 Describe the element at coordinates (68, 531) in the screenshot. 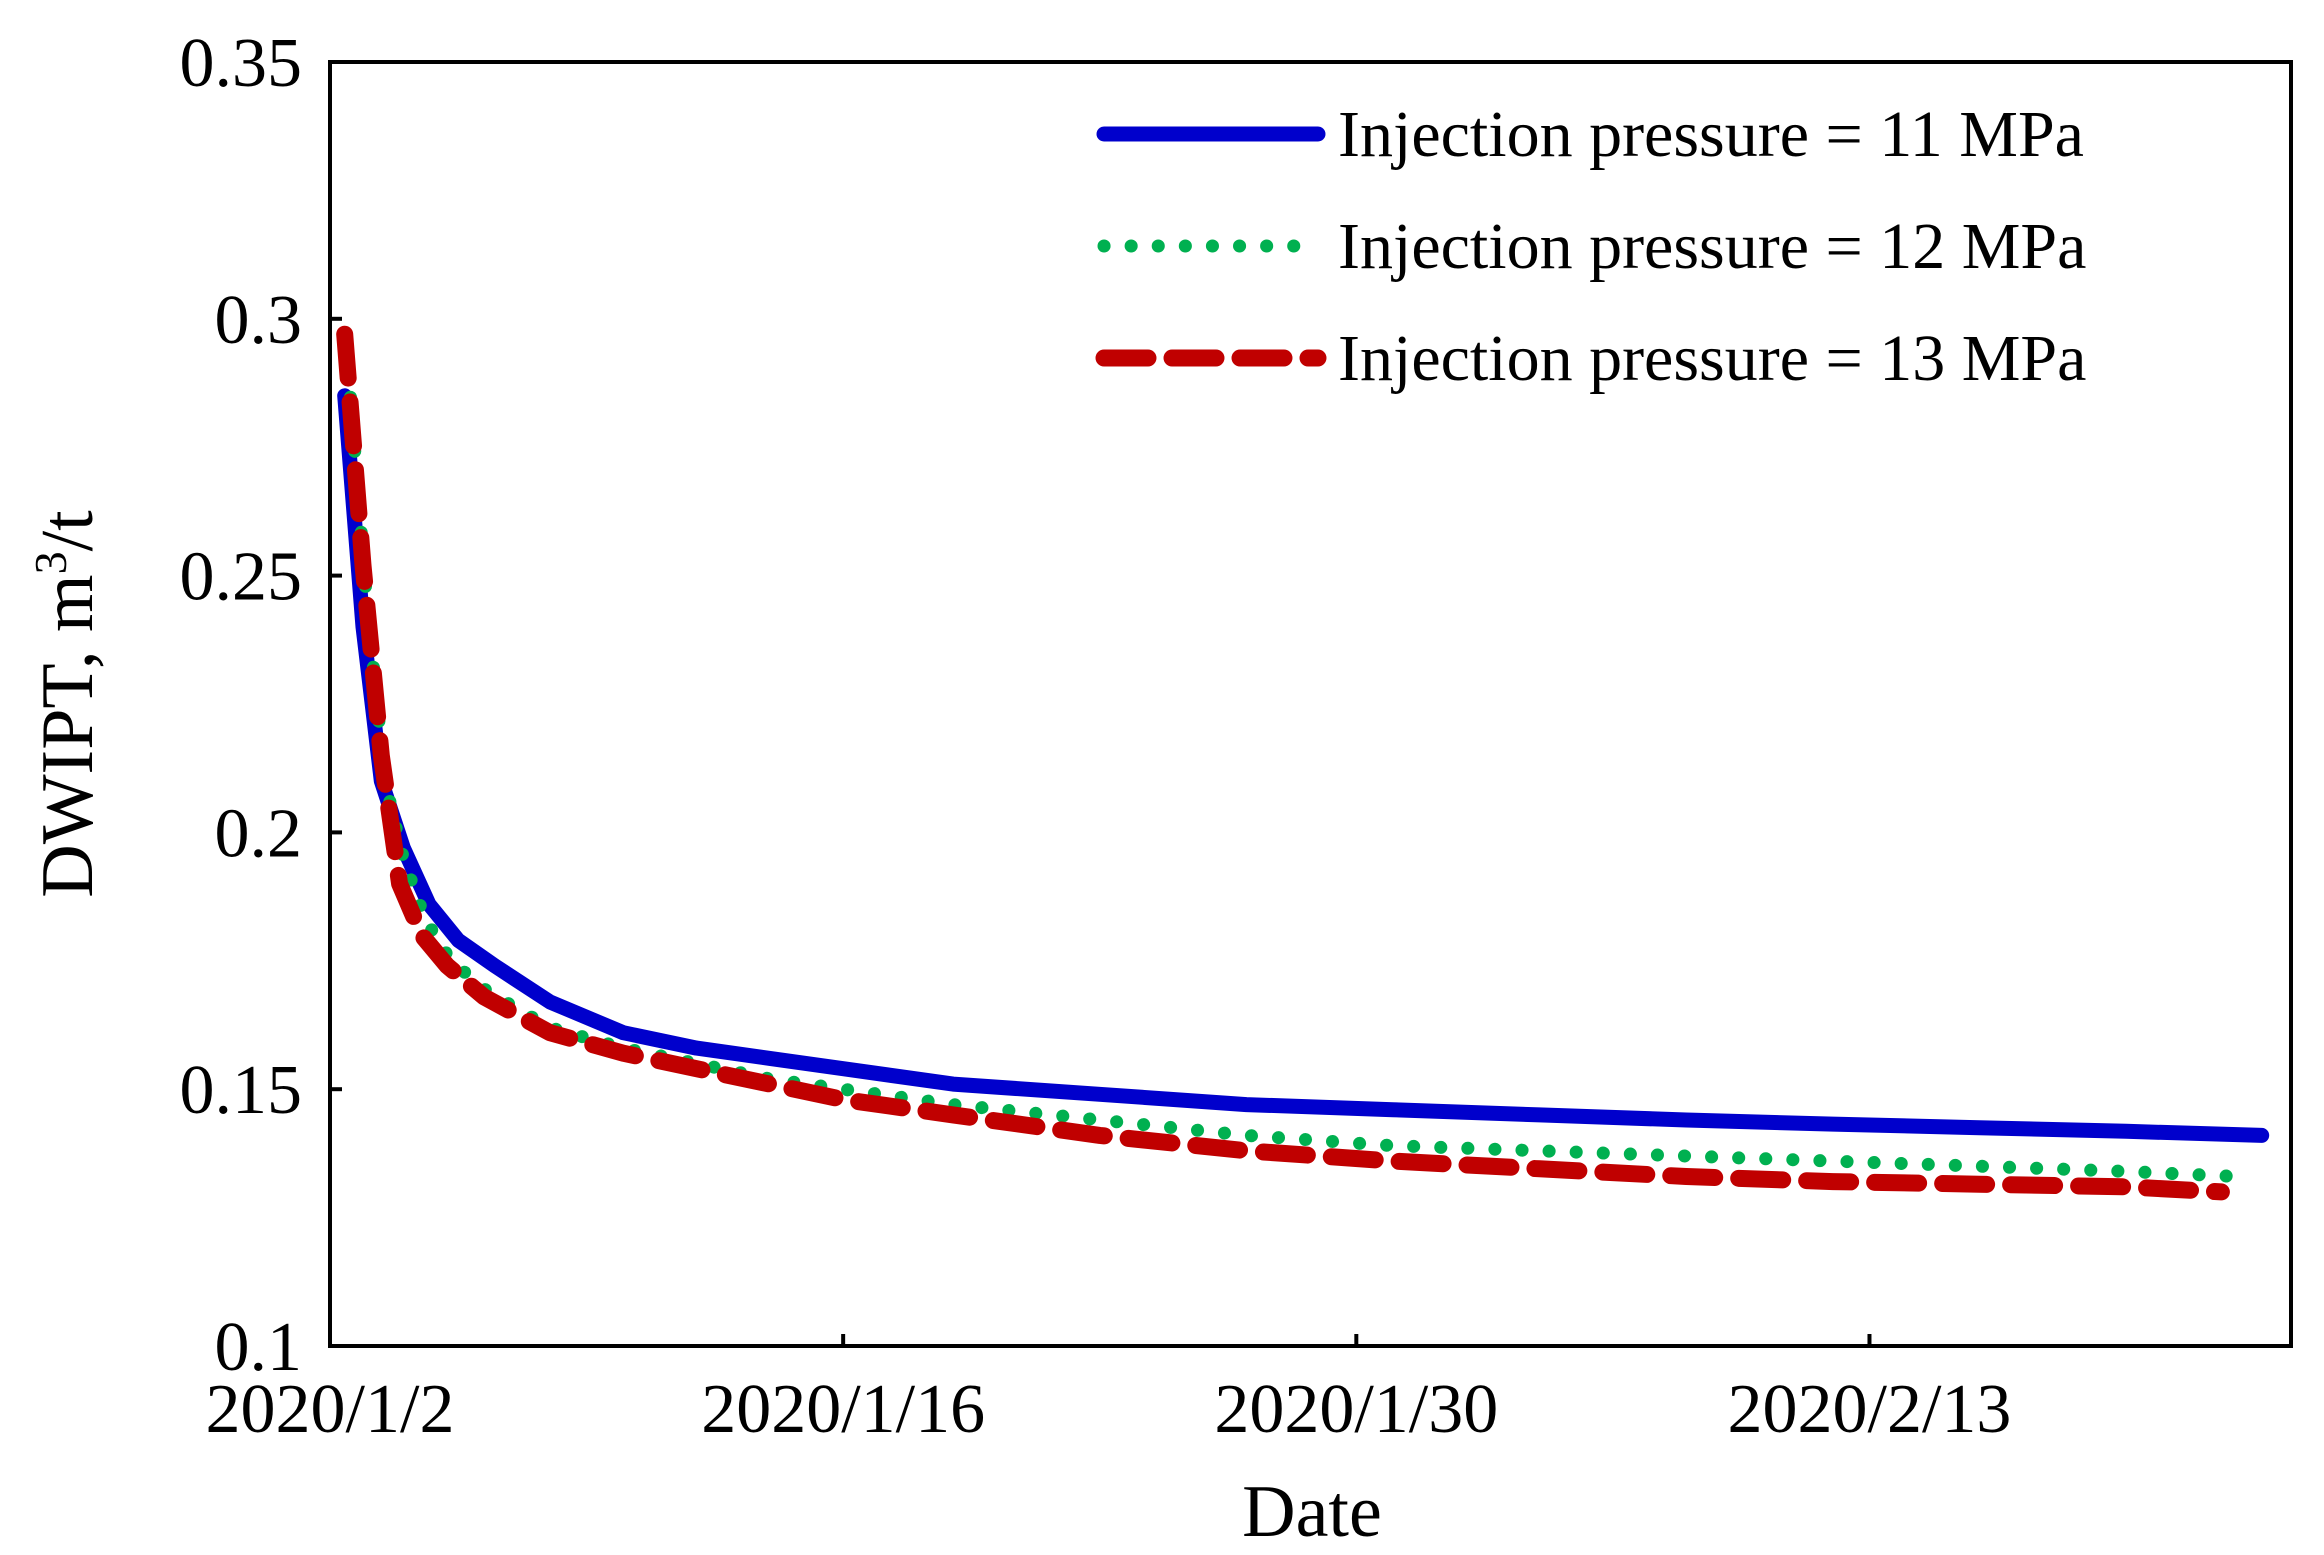

I see `y-axis-title-suffix: /t` at that location.